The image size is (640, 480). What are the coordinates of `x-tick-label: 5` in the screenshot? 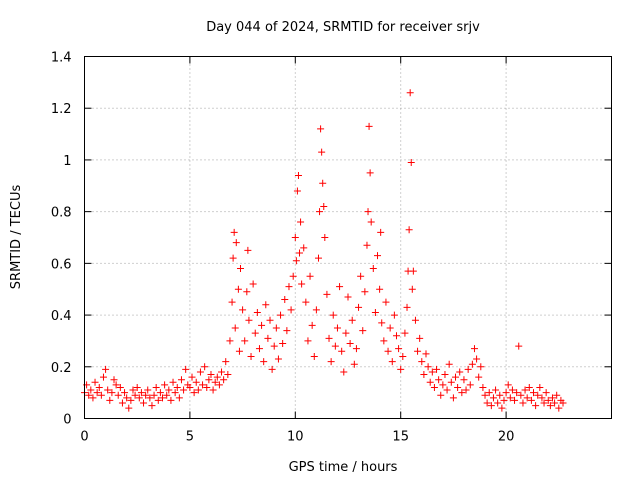 It's located at (190, 437).